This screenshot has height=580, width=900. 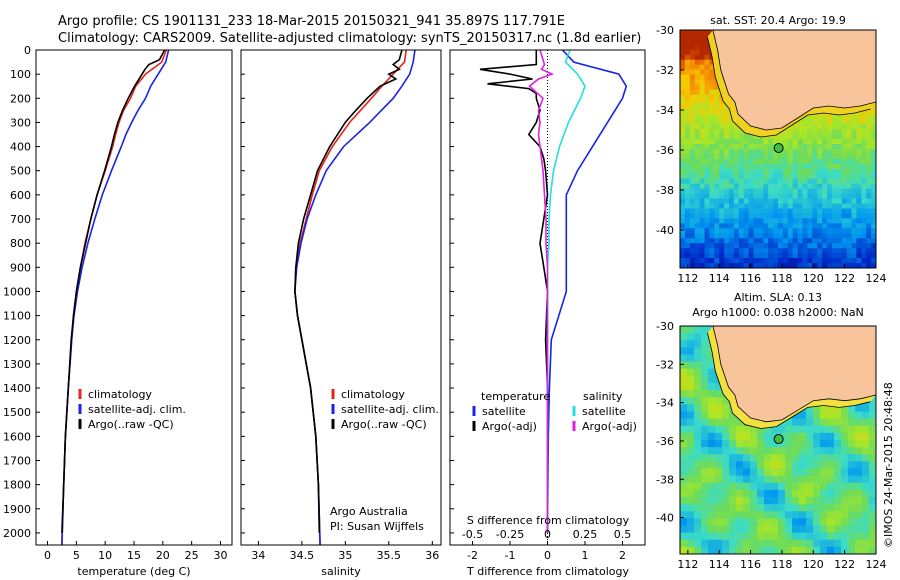 What do you see at coordinates (17, 436) in the screenshot?
I see `depth-tick-label: 1600` at bounding box center [17, 436].